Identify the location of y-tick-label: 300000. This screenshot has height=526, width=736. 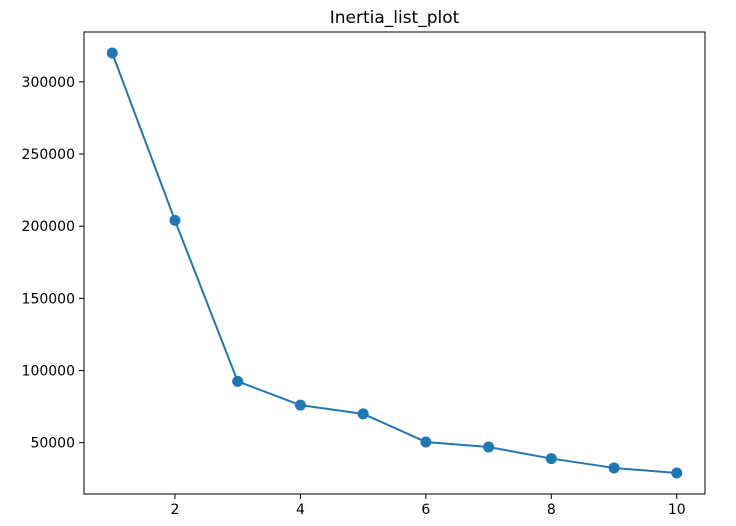
(48, 83).